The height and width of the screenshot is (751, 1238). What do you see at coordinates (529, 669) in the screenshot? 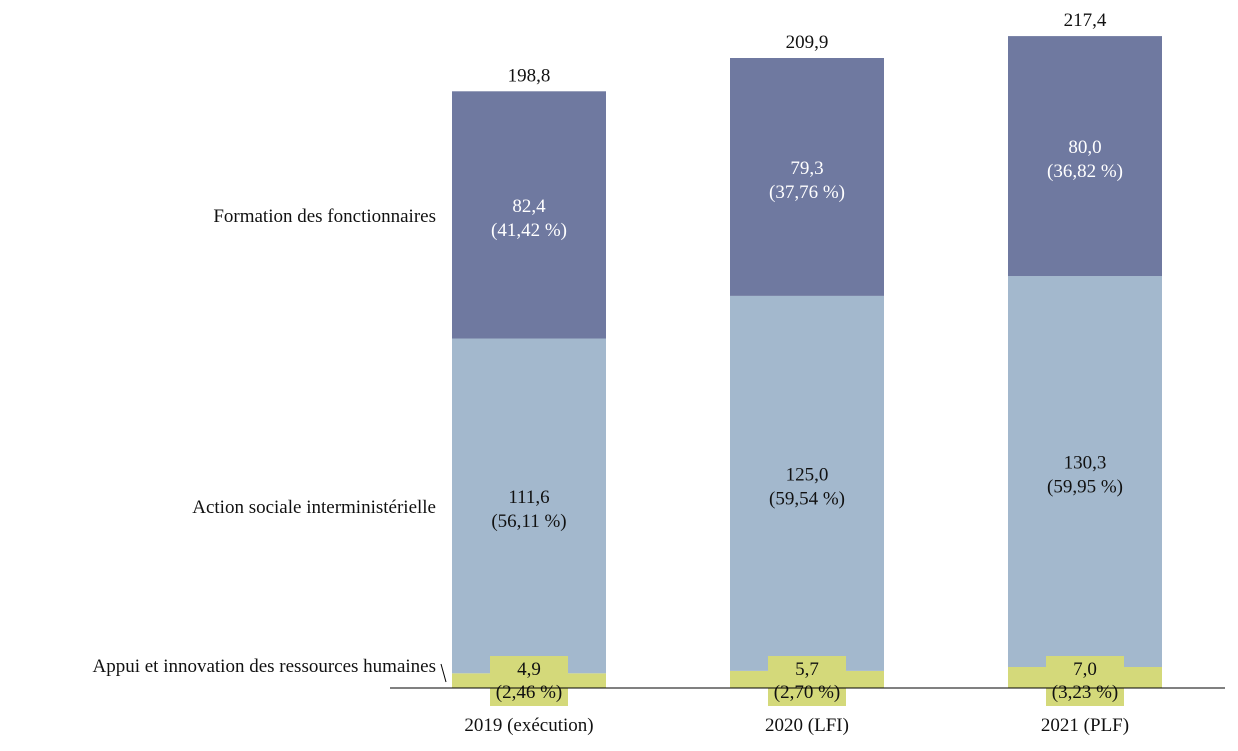
I see `data-label-value: 4,9` at bounding box center [529, 669].